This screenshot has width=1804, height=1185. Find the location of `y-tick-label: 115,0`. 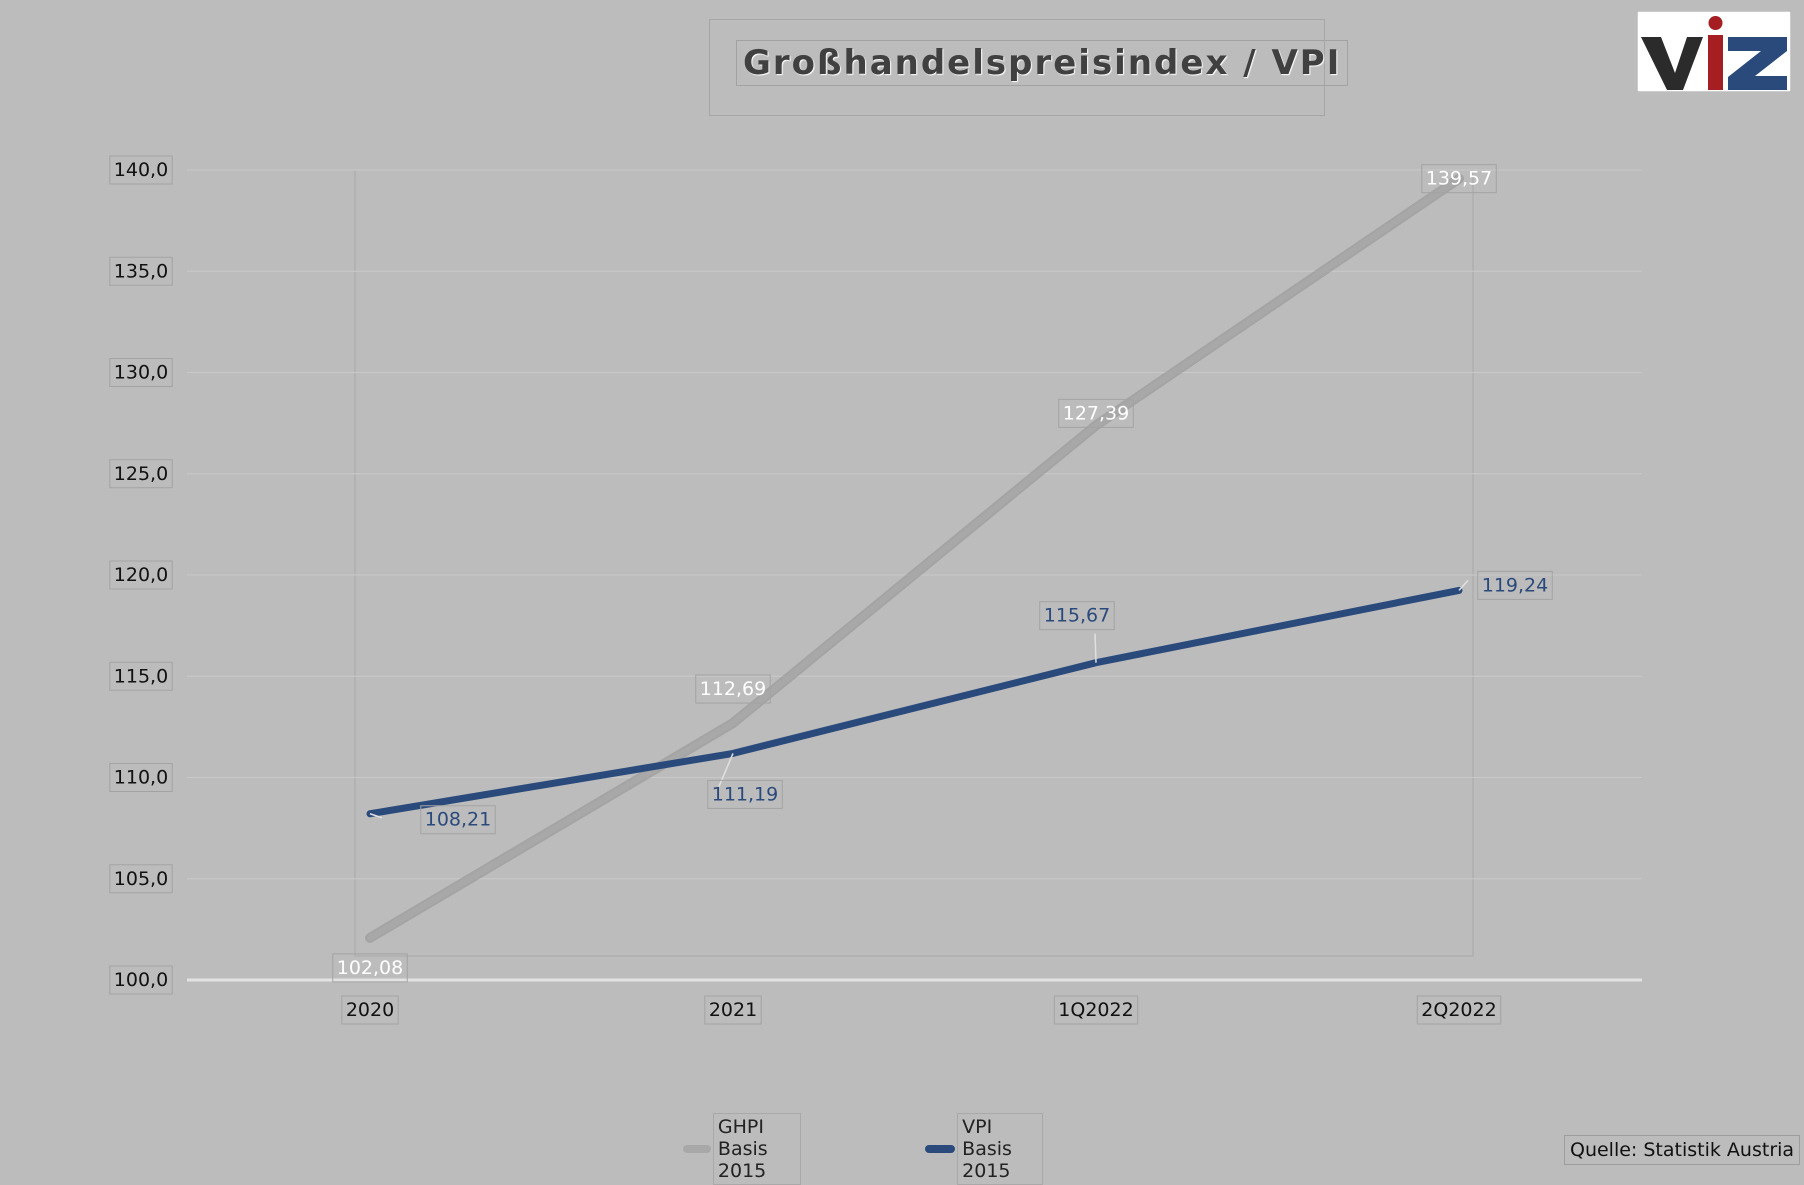

y-tick-label: 115,0 is located at coordinates (141, 676).